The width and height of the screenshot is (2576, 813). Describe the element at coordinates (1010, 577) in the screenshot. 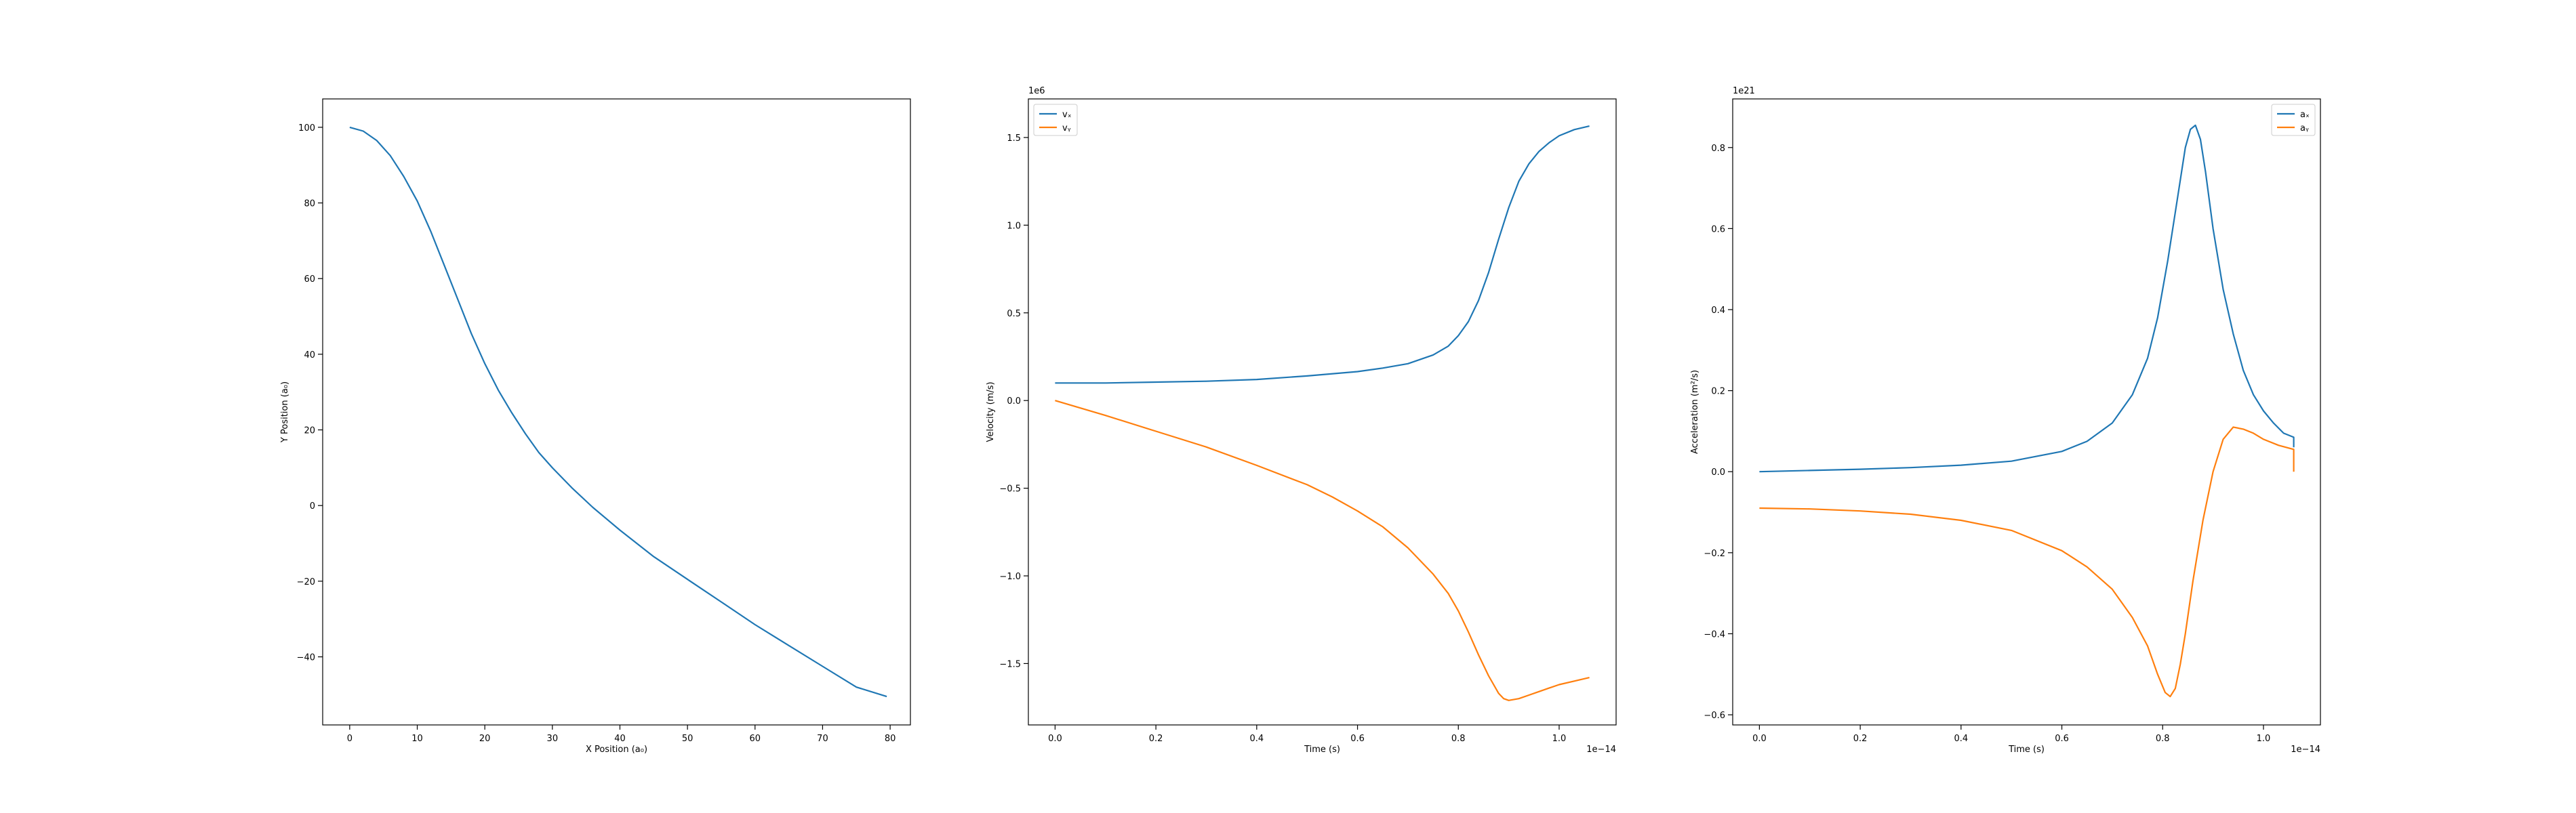

I see `y-tick-label: −1.0` at that location.